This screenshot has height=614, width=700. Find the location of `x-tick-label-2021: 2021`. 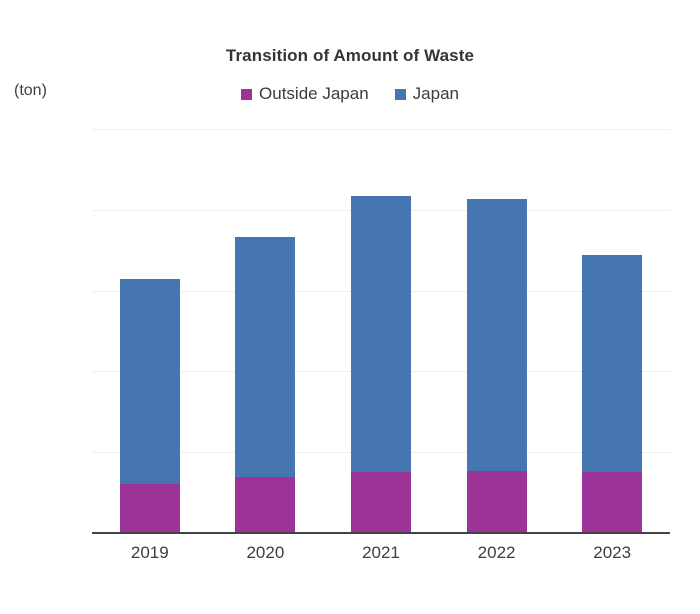

x-tick-label-2021: 2021 is located at coordinates (381, 552).